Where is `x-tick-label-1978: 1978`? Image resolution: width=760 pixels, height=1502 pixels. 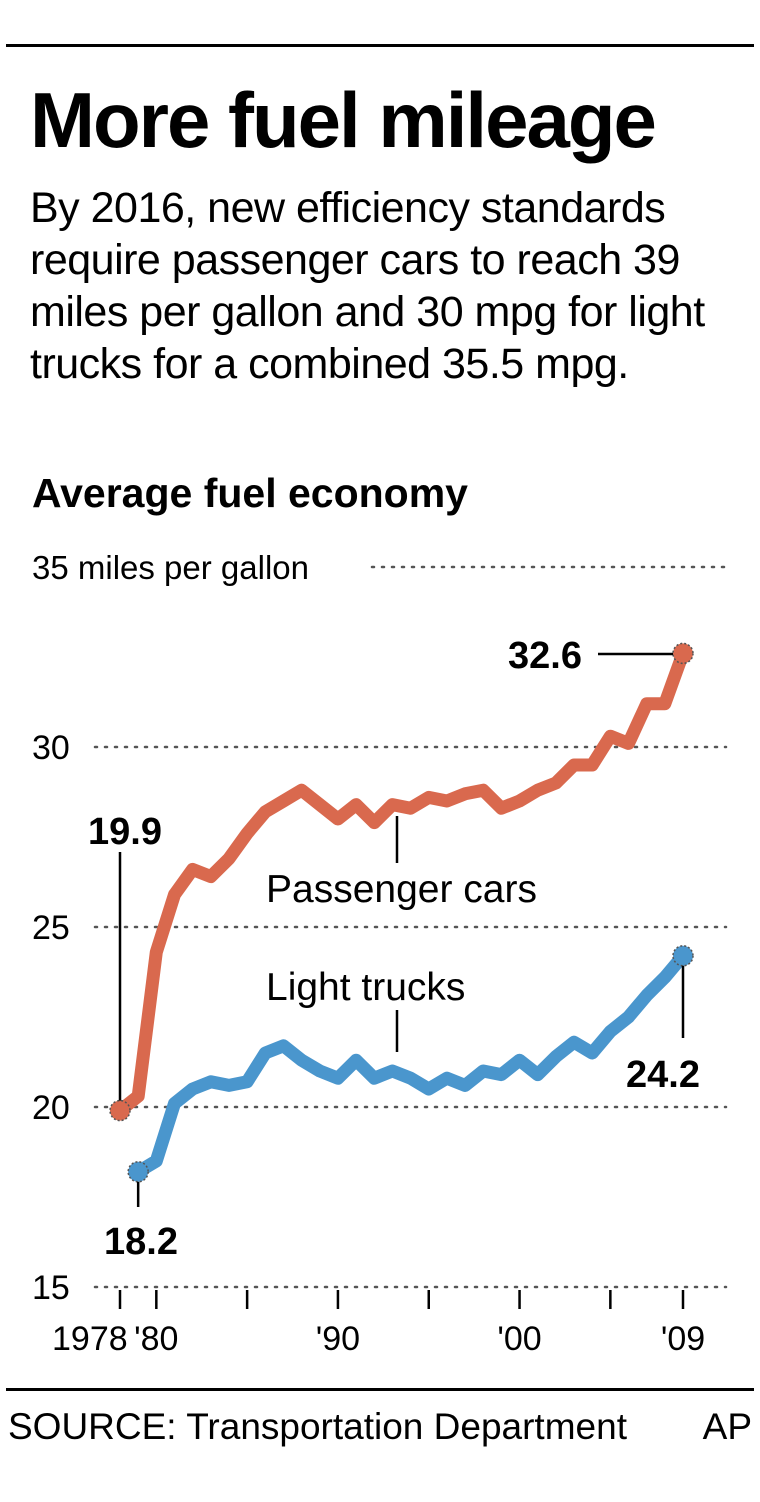 x-tick-label-1978: 1978 is located at coordinates (90, 1339).